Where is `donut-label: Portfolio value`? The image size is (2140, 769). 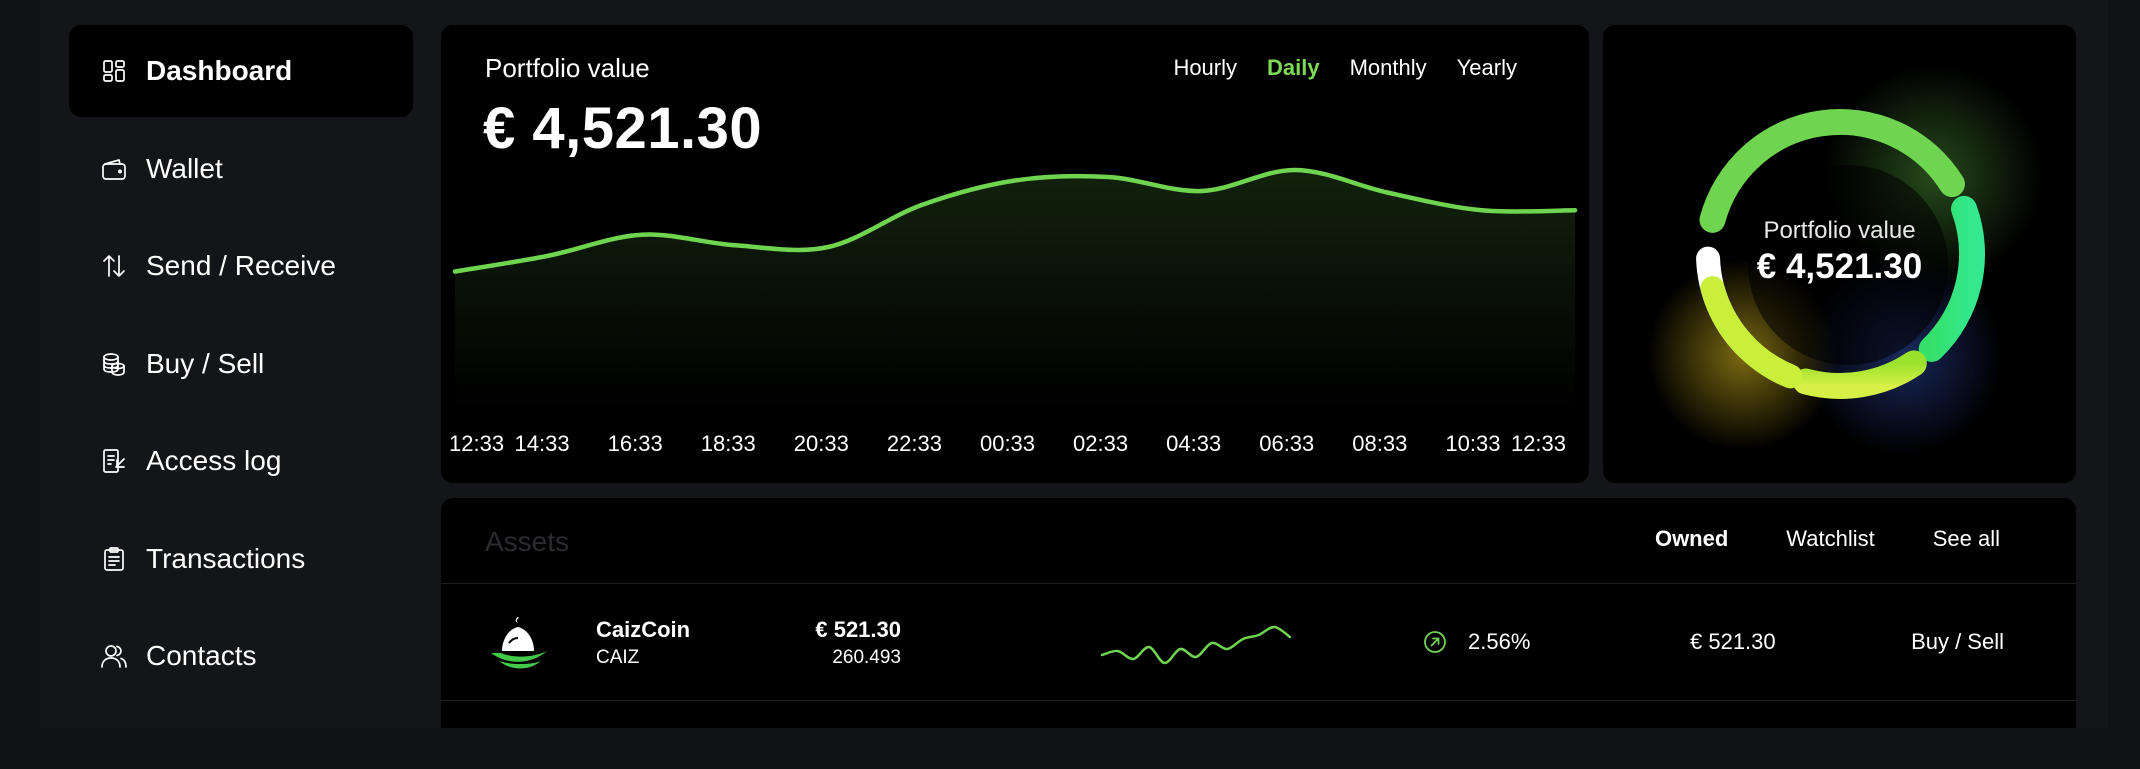
donut-label: Portfolio value is located at coordinates (1839, 230).